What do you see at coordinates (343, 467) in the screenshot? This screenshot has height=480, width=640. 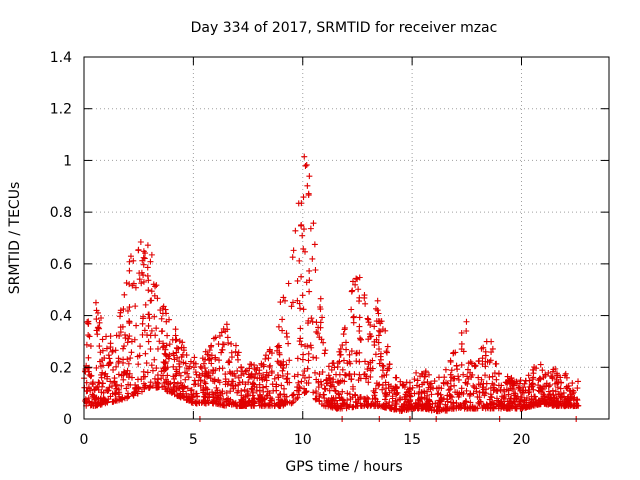 I see `x-axis-label: GPS time / hours` at bounding box center [343, 467].